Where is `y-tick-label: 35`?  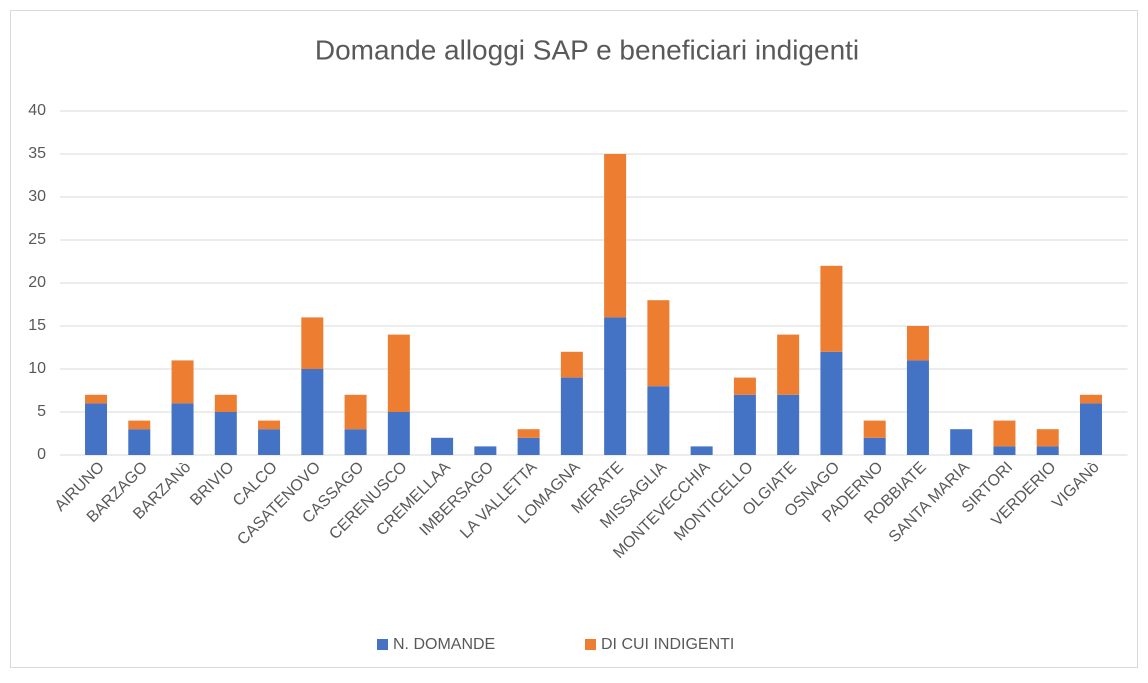 y-tick-label: 35 is located at coordinates (37, 153).